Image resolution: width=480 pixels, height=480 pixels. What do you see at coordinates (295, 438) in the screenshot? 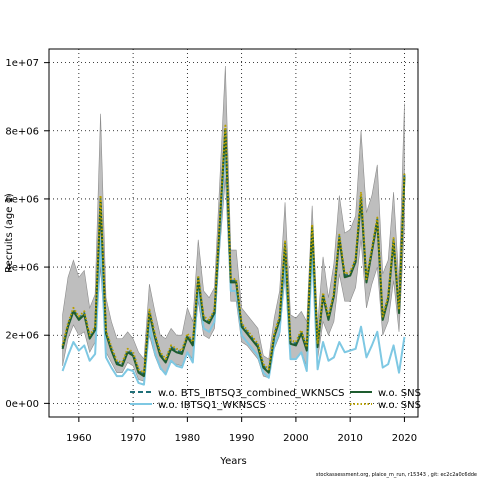
I see `x-tick-label: 2000` at bounding box center [295, 438].